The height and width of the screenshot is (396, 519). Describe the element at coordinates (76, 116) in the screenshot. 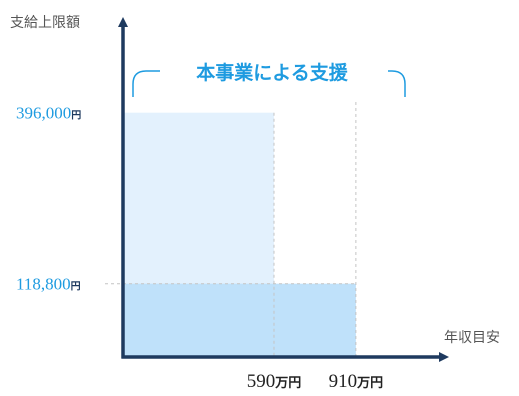

I see `y-tick-unit-0: 円` at that location.